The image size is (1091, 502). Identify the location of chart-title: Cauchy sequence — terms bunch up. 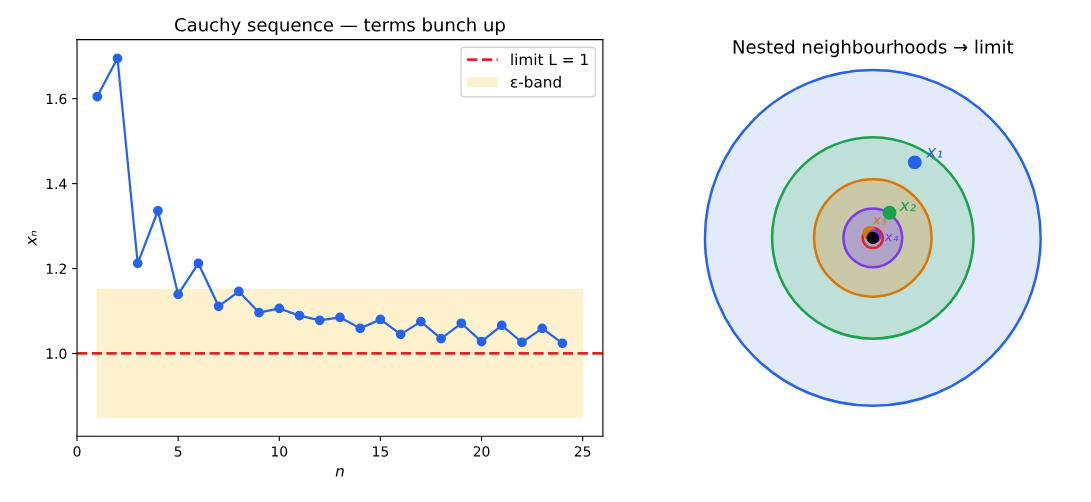
(340, 26).